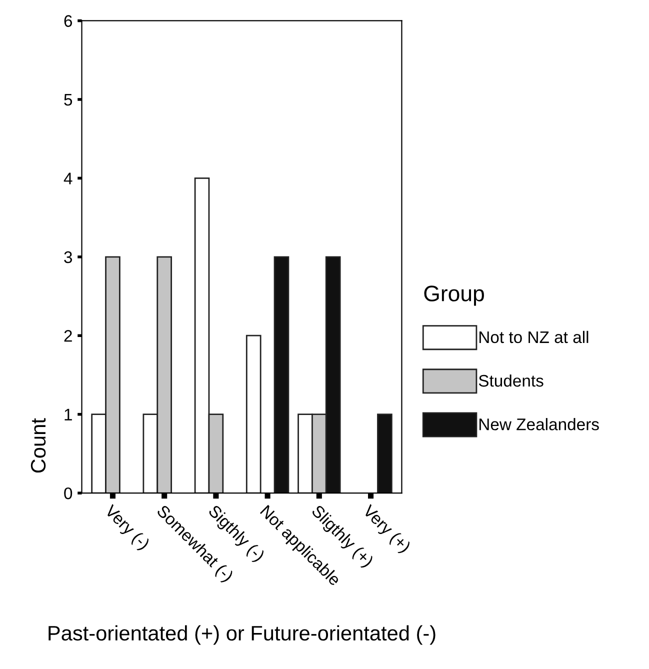 Image resolution: width=649 pixels, height=669 pixels. I want to click on y-tick-label: 4, so click(68, 178).